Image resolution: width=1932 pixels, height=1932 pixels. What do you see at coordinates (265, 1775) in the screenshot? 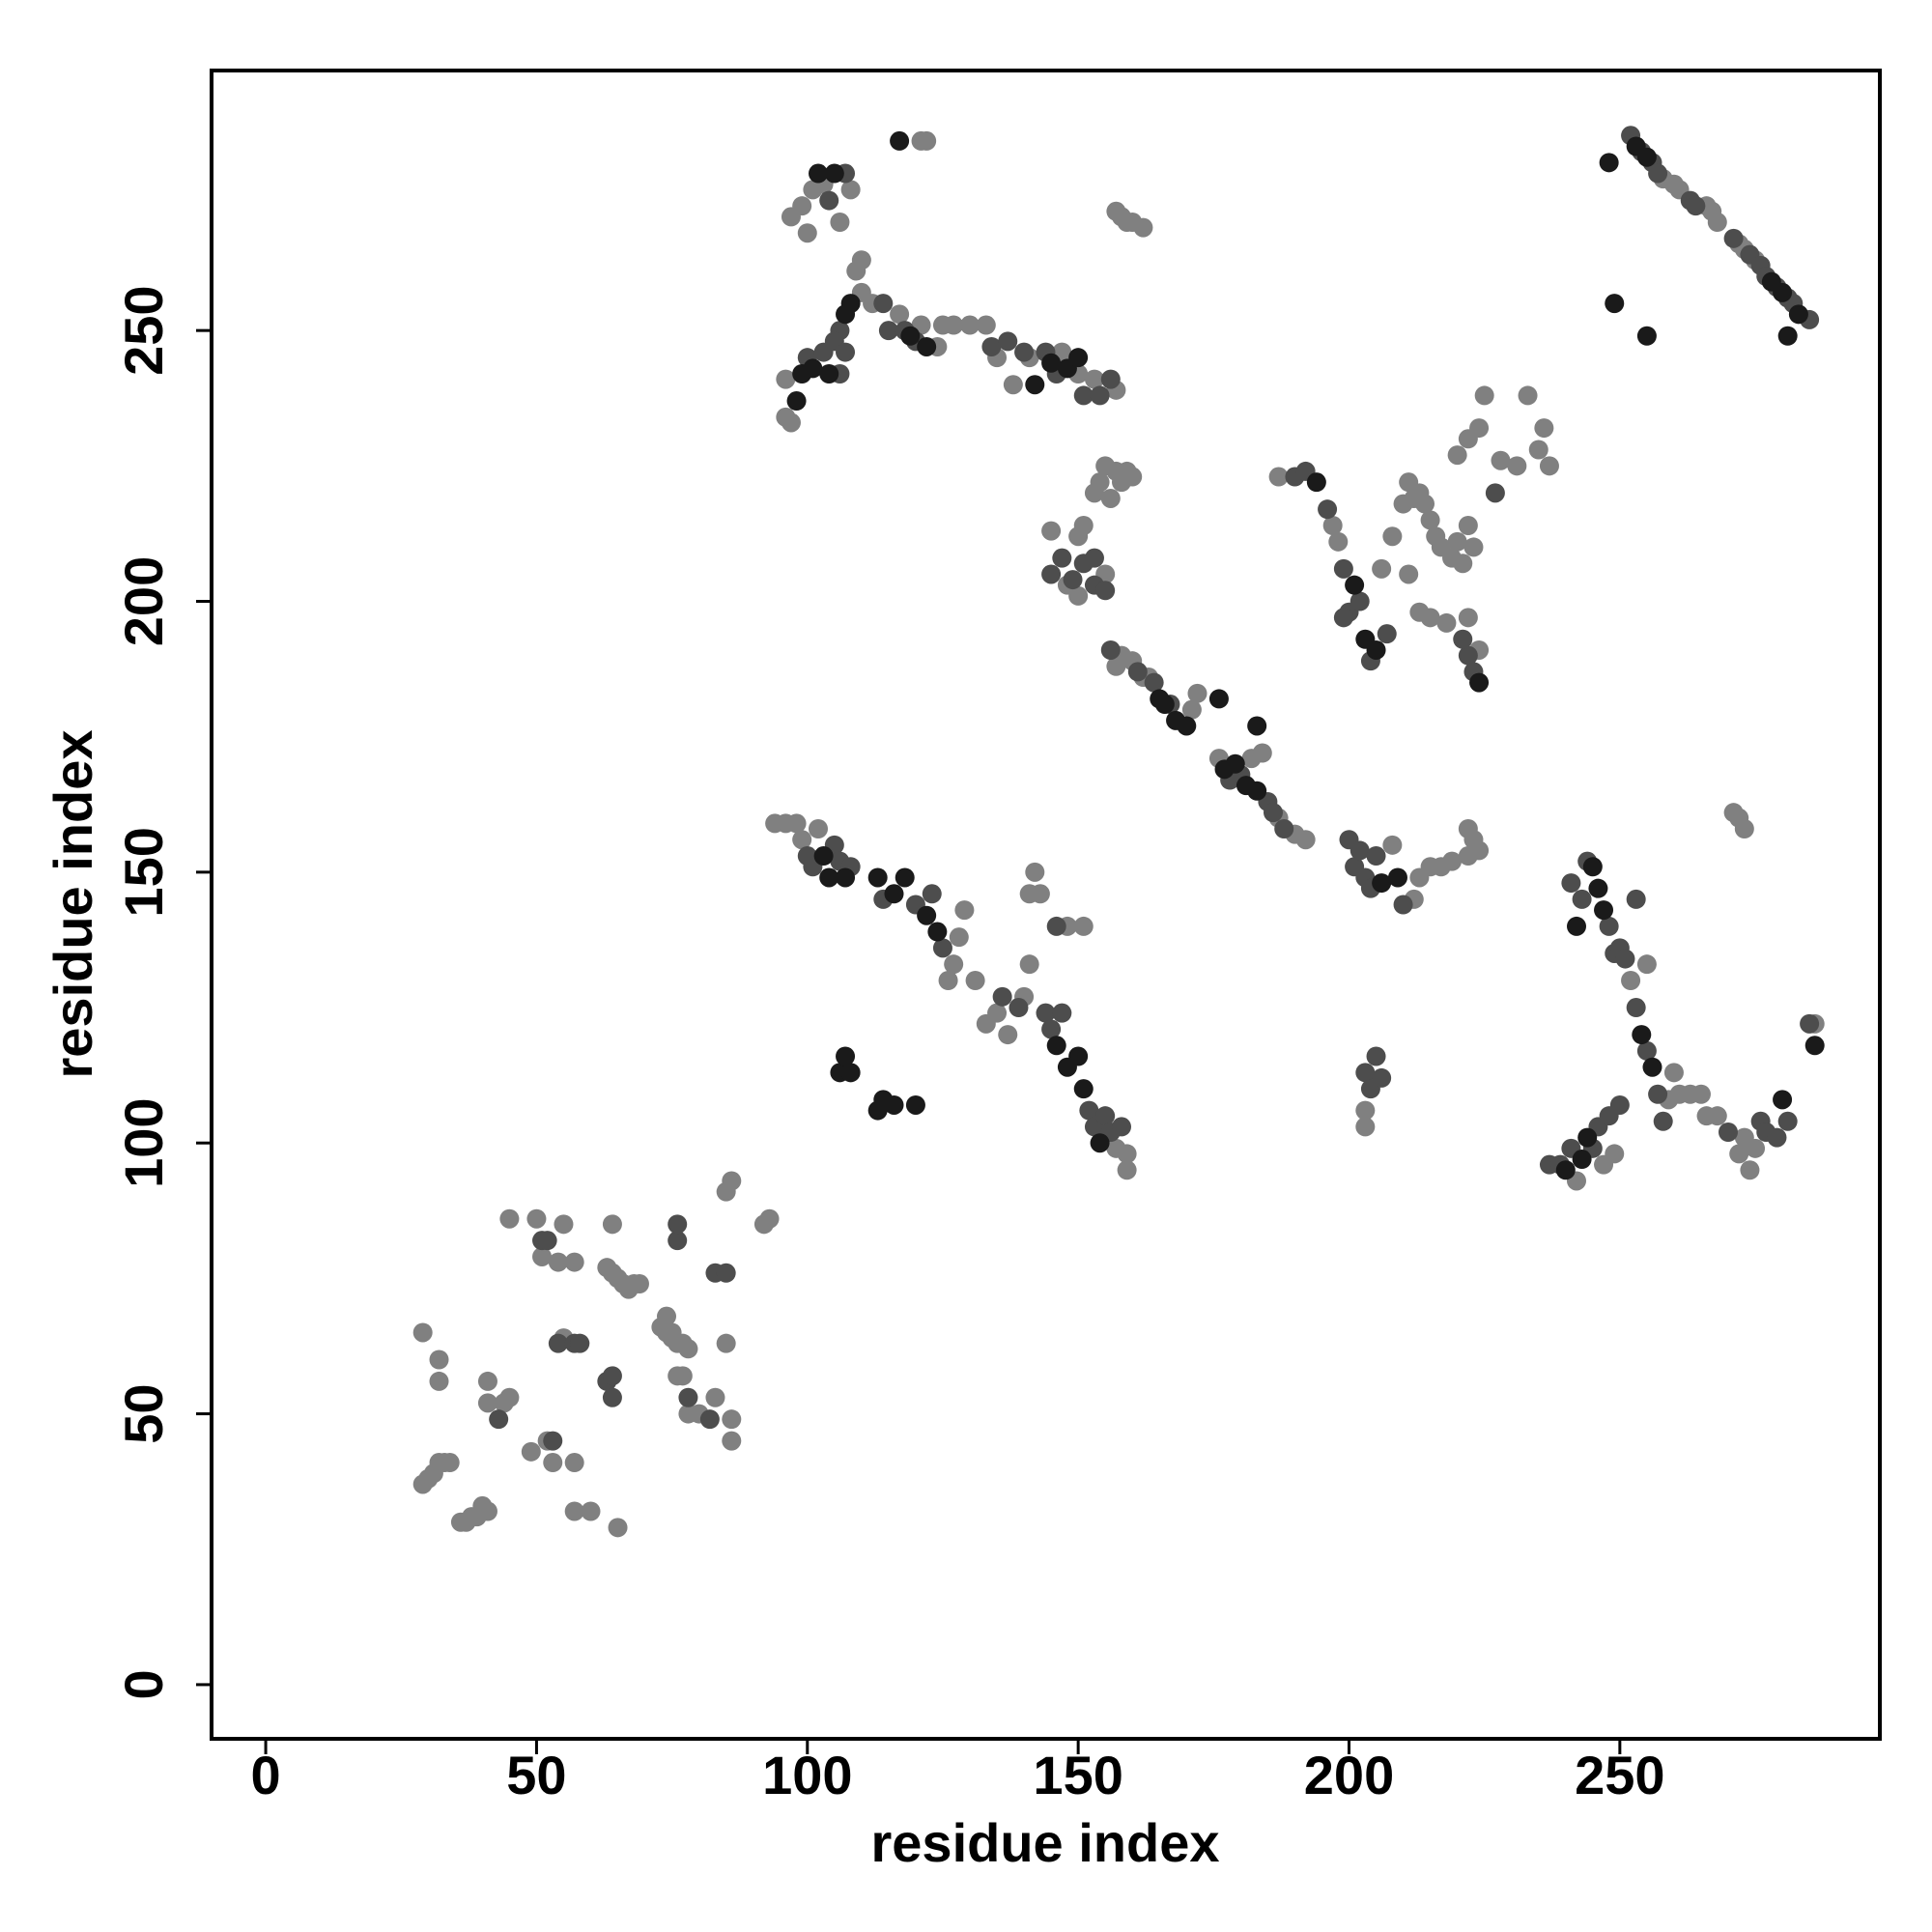
I see `x-tick-label: 0` at bounding box center [265, 1775].